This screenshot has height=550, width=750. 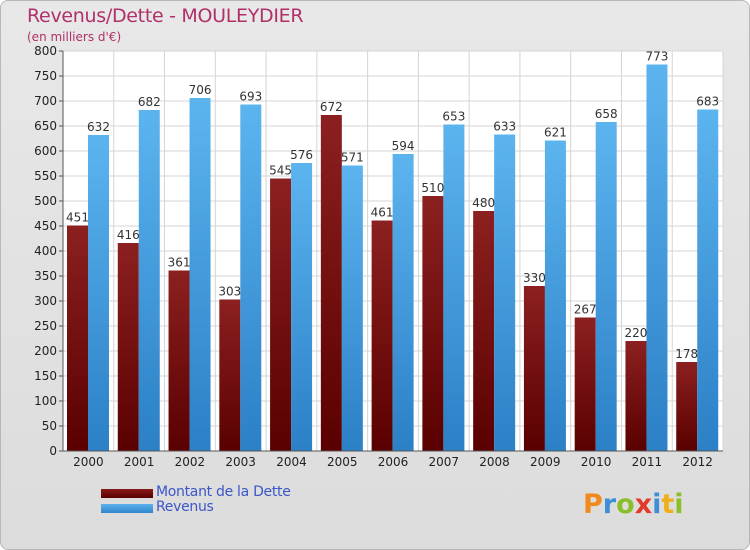 I want to click on data-label: 220, so click(x=636, y=333).